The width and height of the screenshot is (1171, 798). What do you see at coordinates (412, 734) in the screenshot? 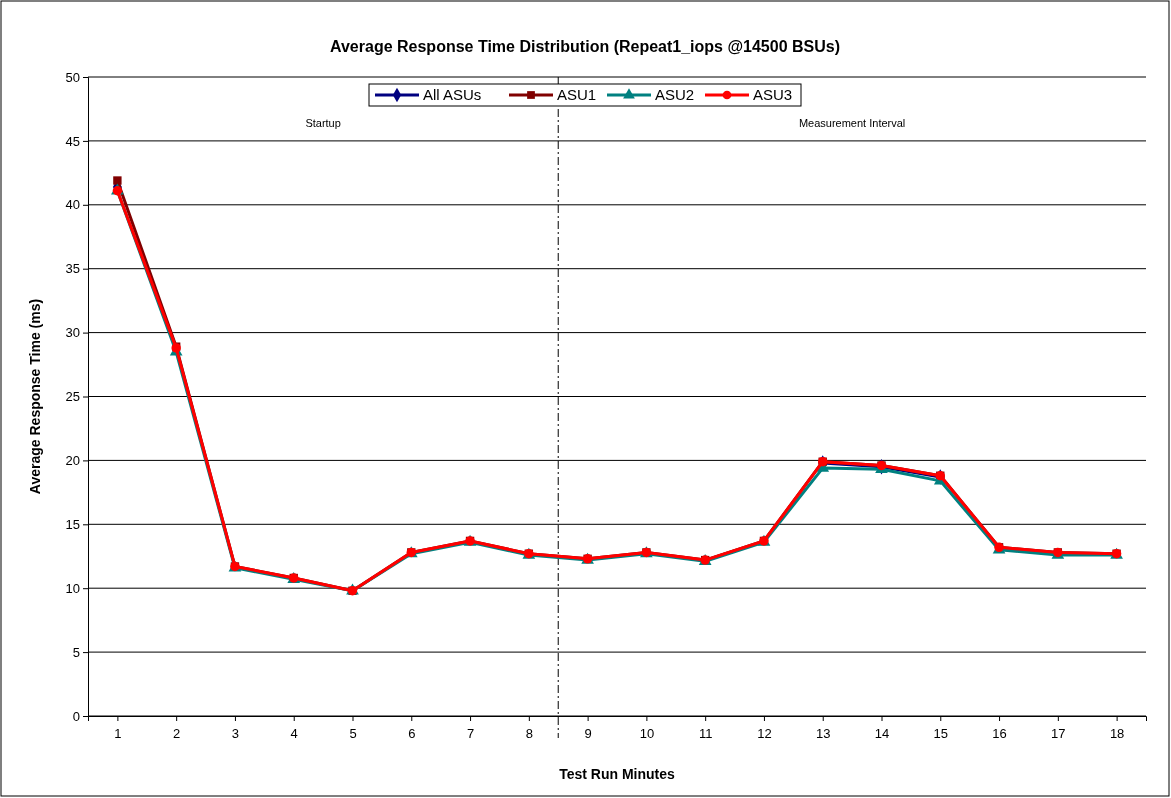
I see `x-tick-label: 6` at bounding box center [412, 734].